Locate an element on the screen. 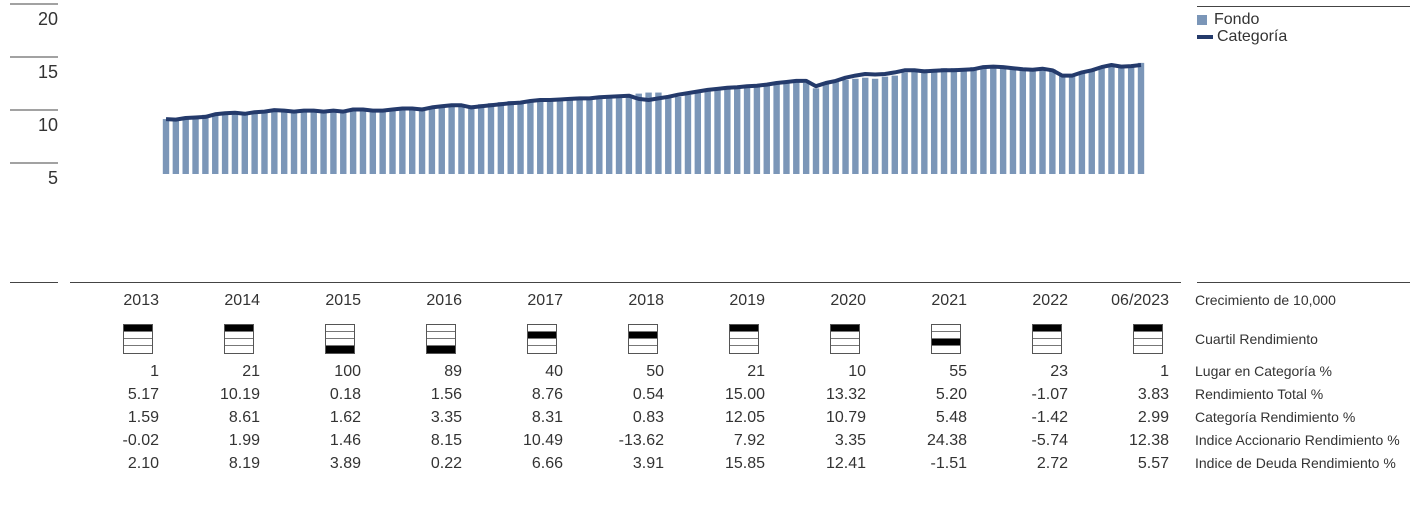 This screenshot has height=522, width=1410. fund-bars is located at coordinates (653, 118).